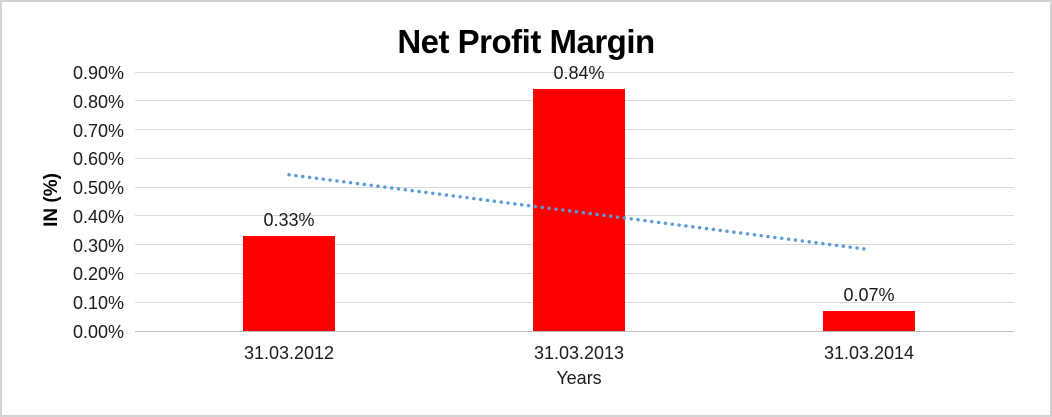 Image resolution: width=1052 pixels, height=417 pixels. Describe the element at coordinates (579, 353) in the screenshot. I see `x-tick-label: 31.03.2013` at that location.